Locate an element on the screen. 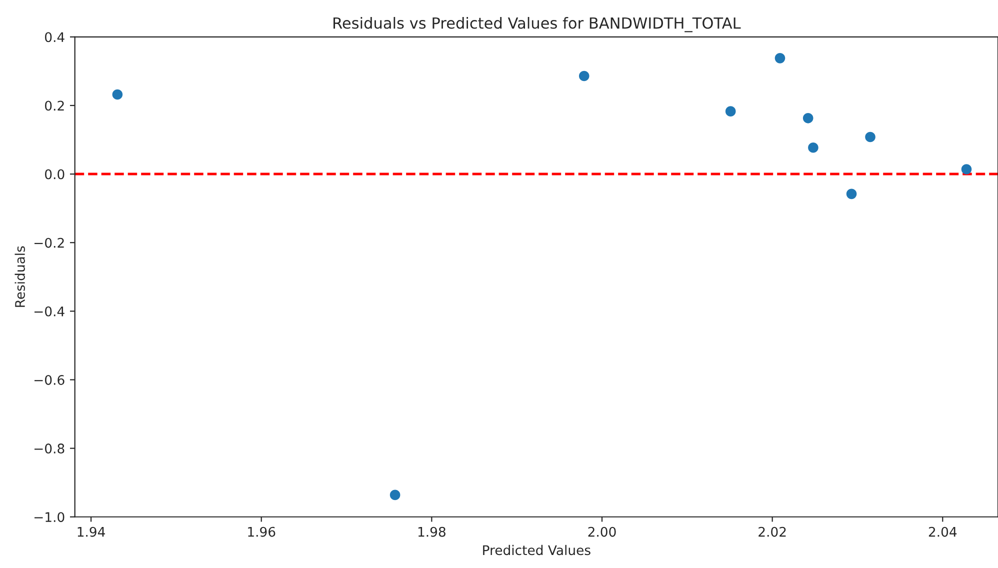  y-tick-label: −0.8 is located at coordinates (49, 449).